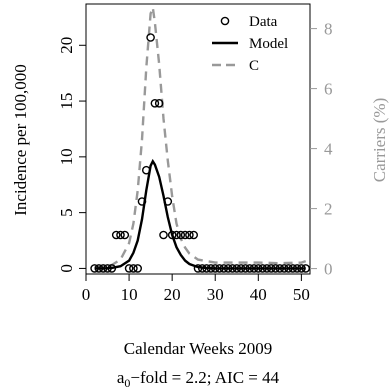  What do you see at coordinates (328, 209) in the screenshot?
I see `y-right-tick-label: 2` at bounding box center [328, 209].